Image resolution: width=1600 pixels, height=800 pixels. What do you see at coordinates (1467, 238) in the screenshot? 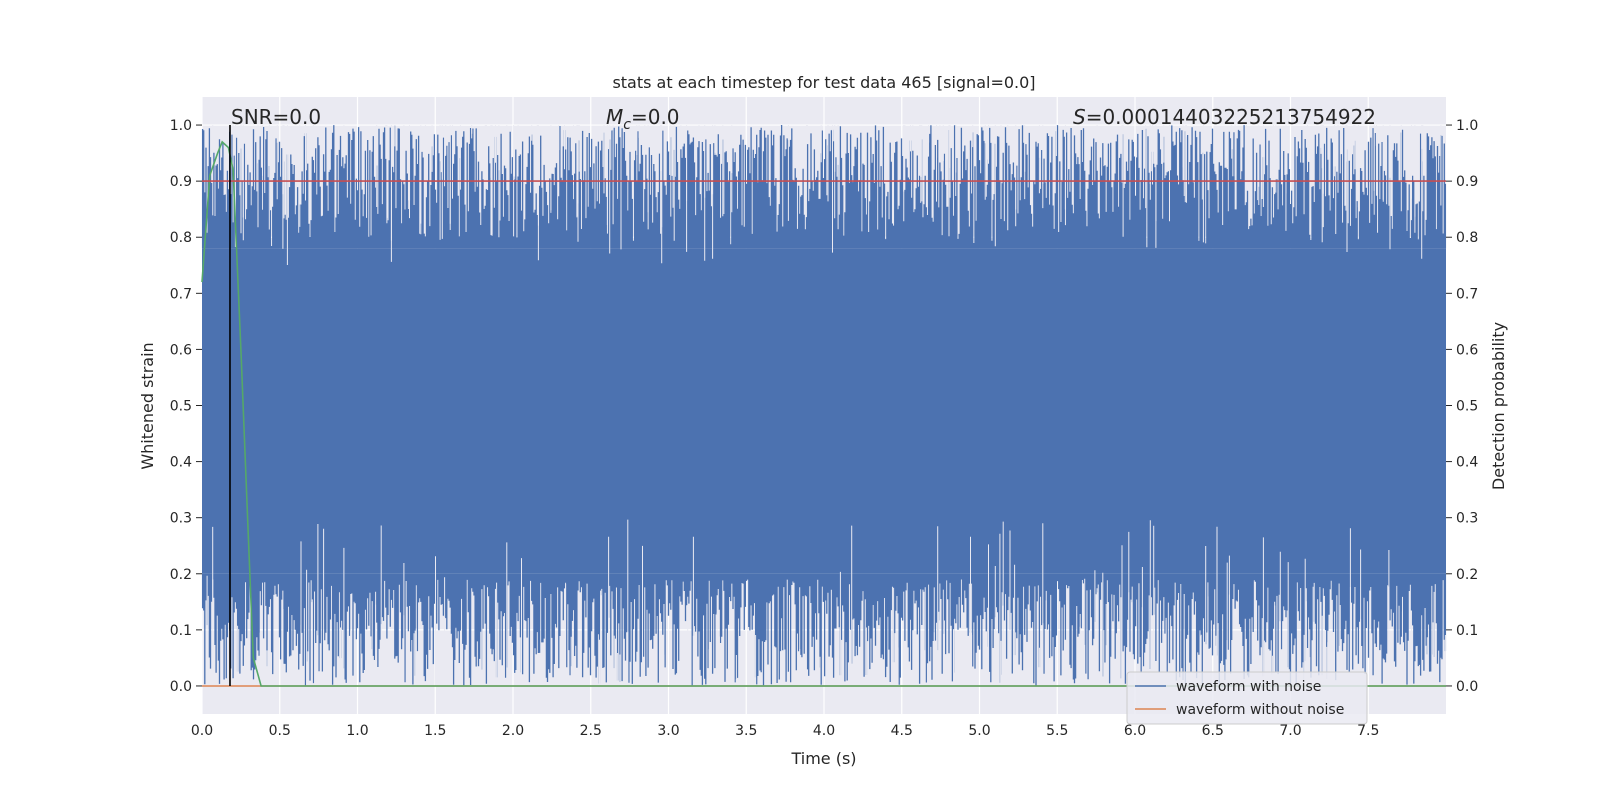
I see `y-tick-label-right: 0.8` at bounding box center [1467, 238].